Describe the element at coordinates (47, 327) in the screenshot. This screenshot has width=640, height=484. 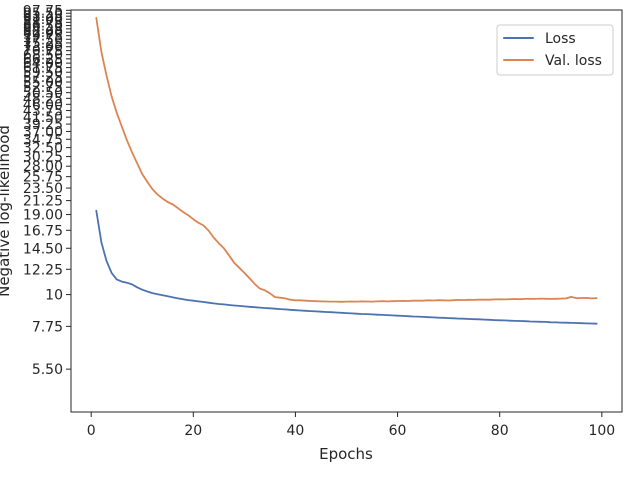
I see `y-tick-label: 7.75` at that location.